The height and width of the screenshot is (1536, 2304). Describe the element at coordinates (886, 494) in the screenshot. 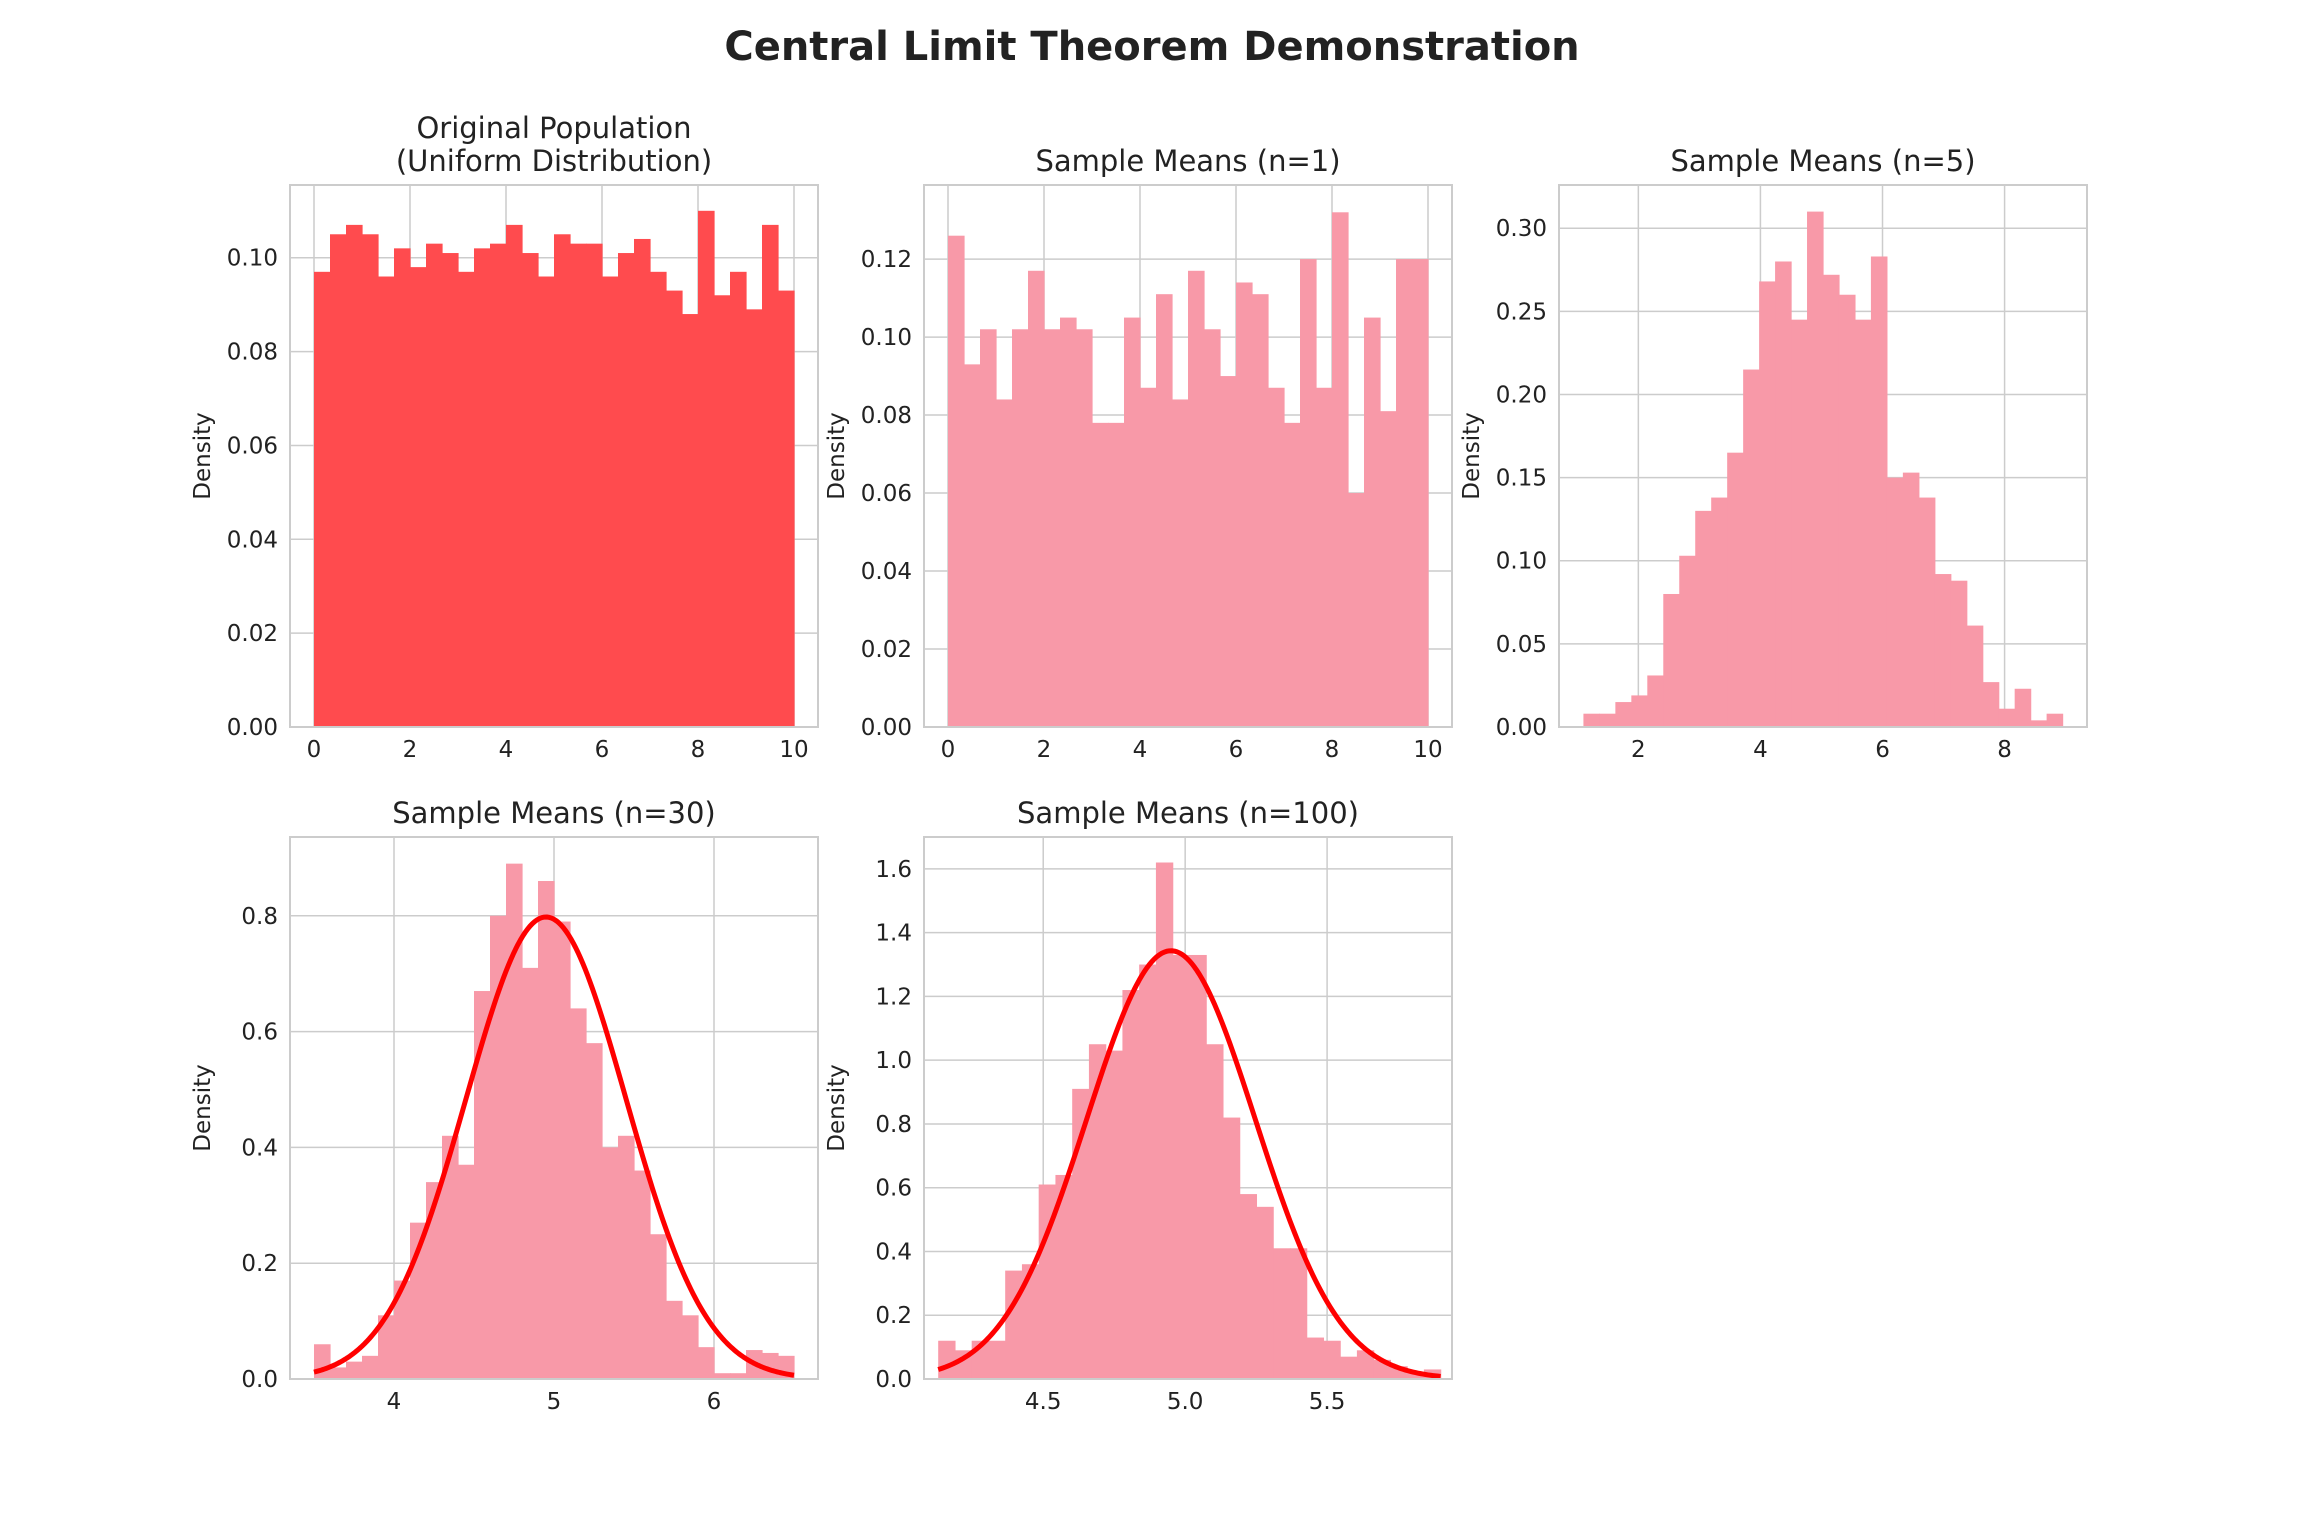

I see `y-tick-label: 0.06` at that location.